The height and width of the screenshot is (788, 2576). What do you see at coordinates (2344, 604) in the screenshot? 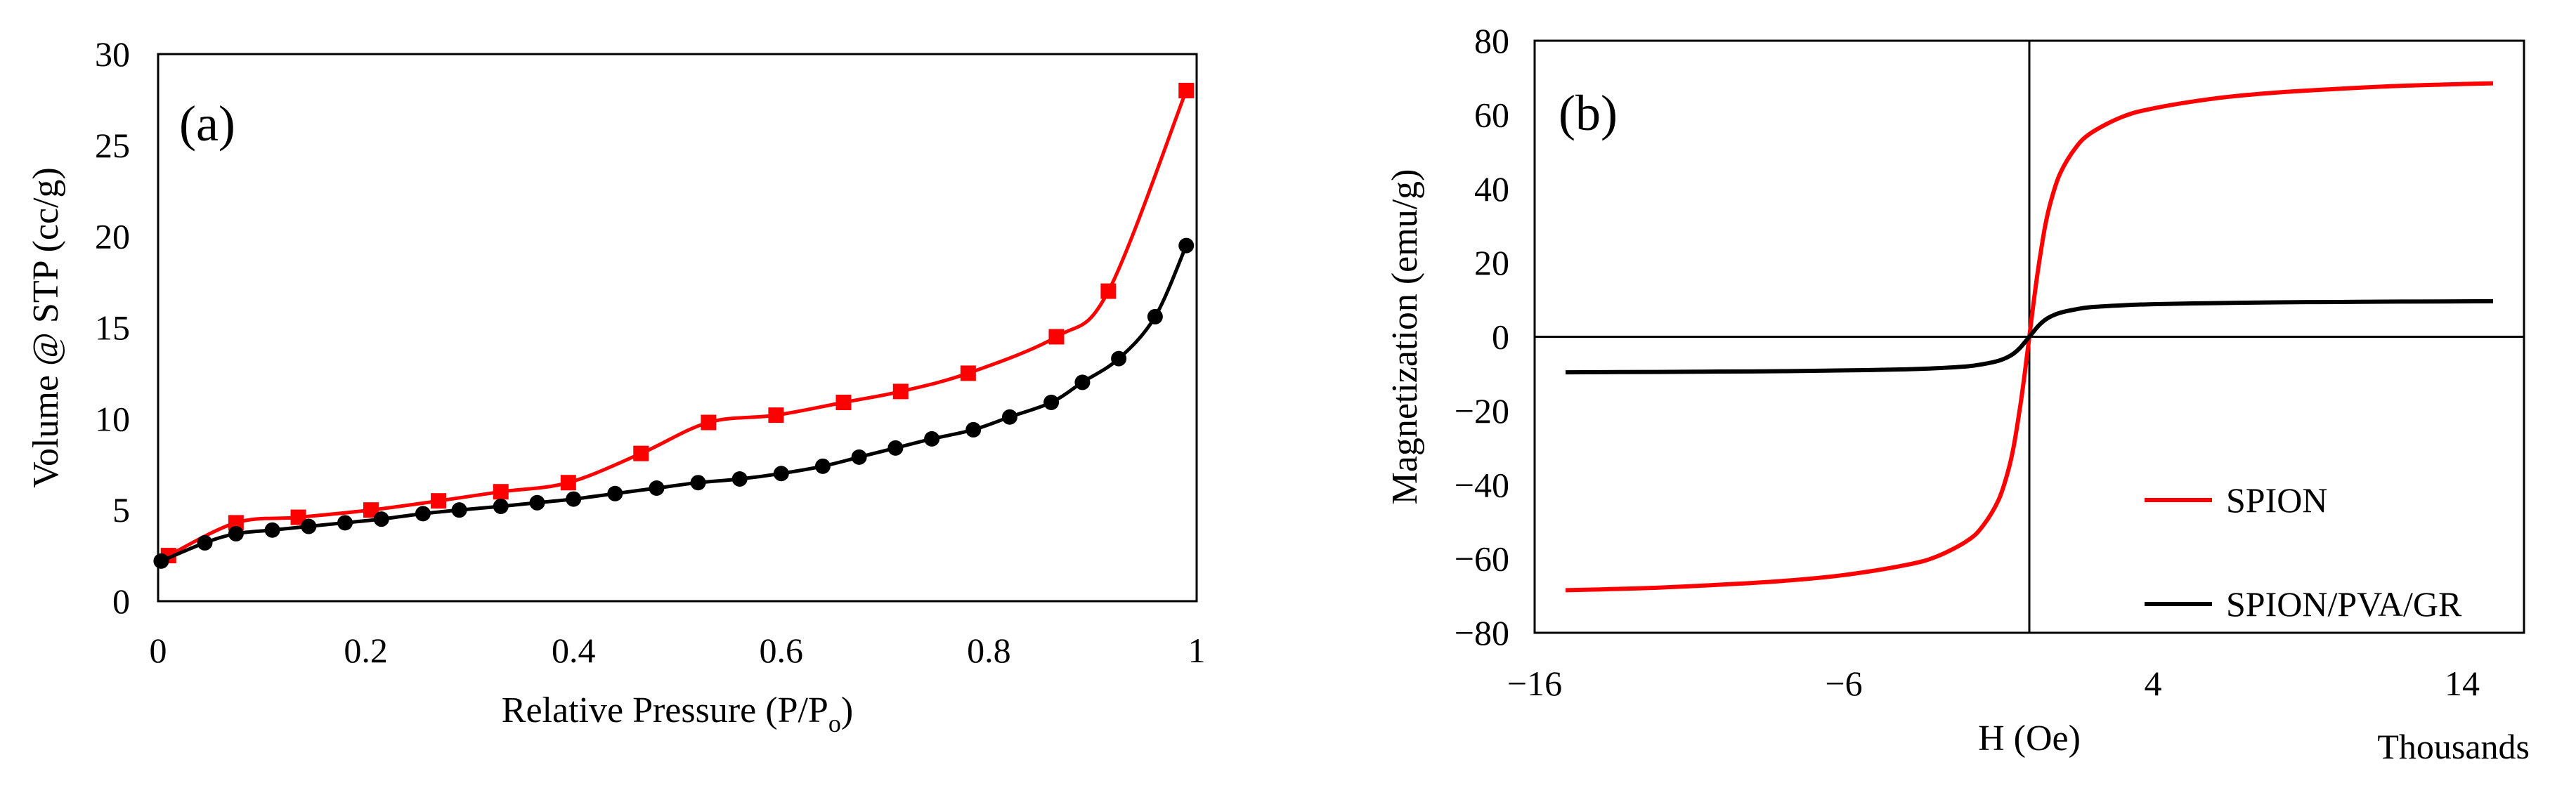
I see `legend-label: SPION/PVA/GR` at bounding box center [2344, 604].